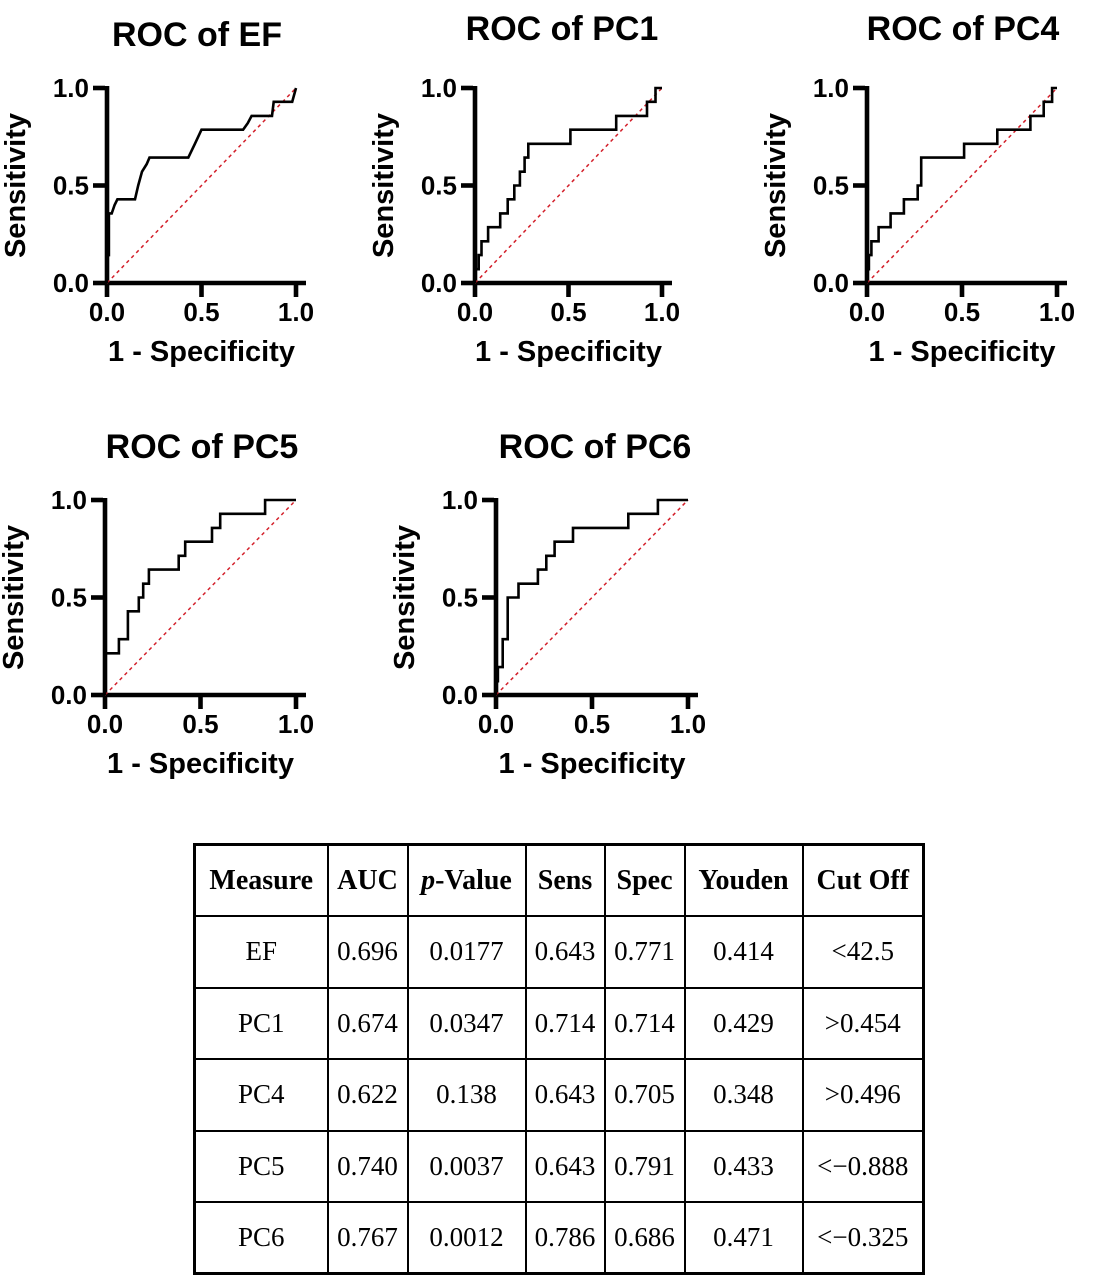 The width and height of the screenshot is (1107, 1287). Describe the element at coordinates (743, 952) in the screenshot. I see `value-cell: 0.414` at that location.